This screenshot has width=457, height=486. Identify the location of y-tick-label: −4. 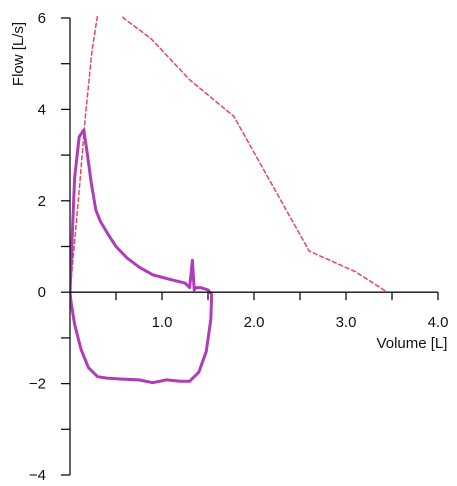
(37, 475).